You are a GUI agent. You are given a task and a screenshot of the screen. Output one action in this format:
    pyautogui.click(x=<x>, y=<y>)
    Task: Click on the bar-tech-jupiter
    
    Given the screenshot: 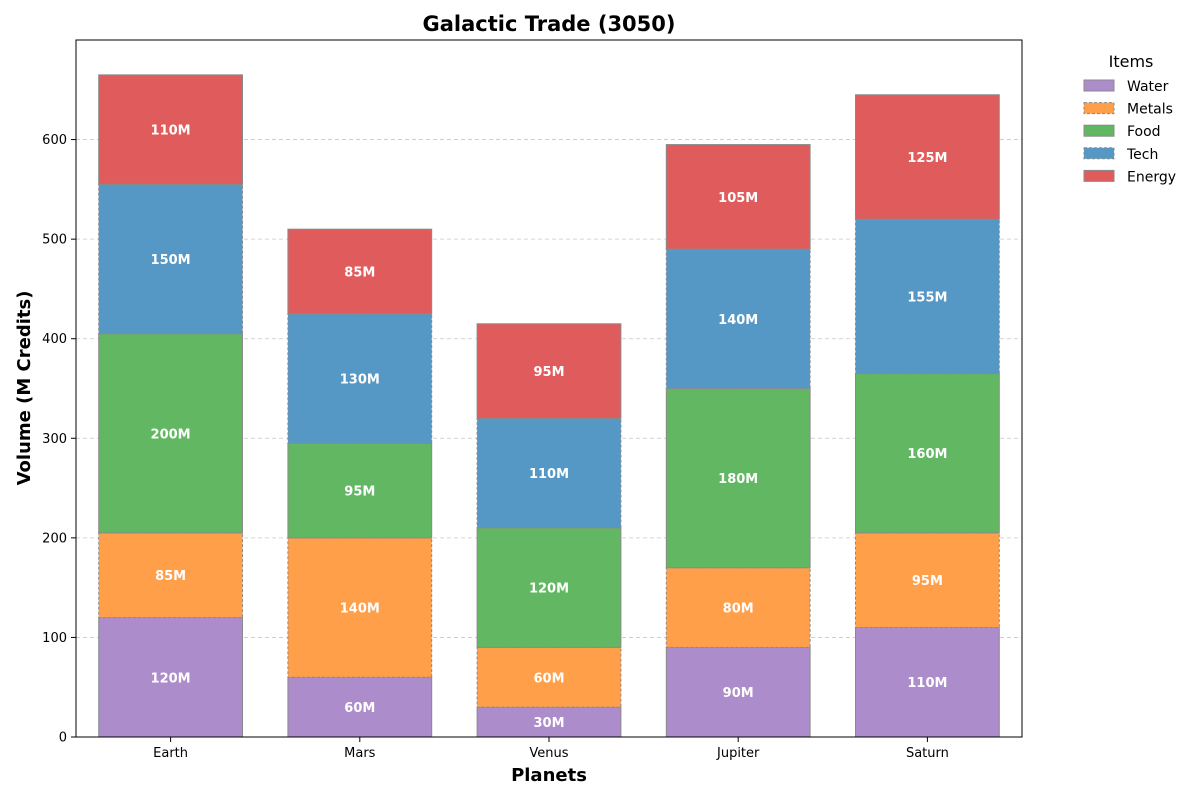 What is the action you would take?
    pyautogui.click(x=738, y=318)
    